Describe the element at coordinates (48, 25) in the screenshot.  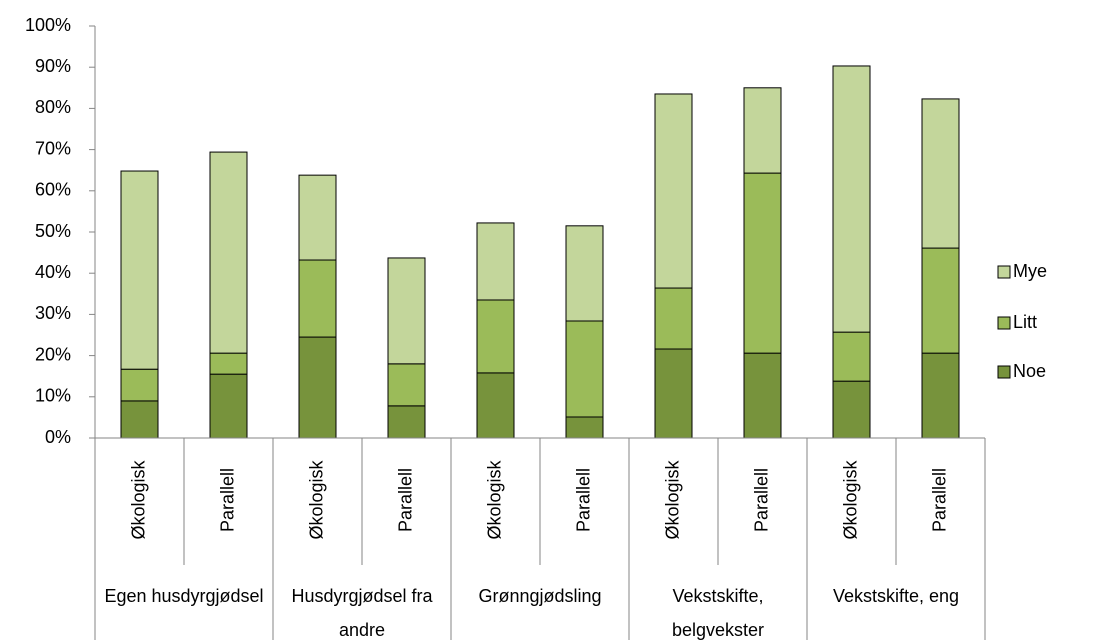
I see `y-tick-label: 100%` at that location.